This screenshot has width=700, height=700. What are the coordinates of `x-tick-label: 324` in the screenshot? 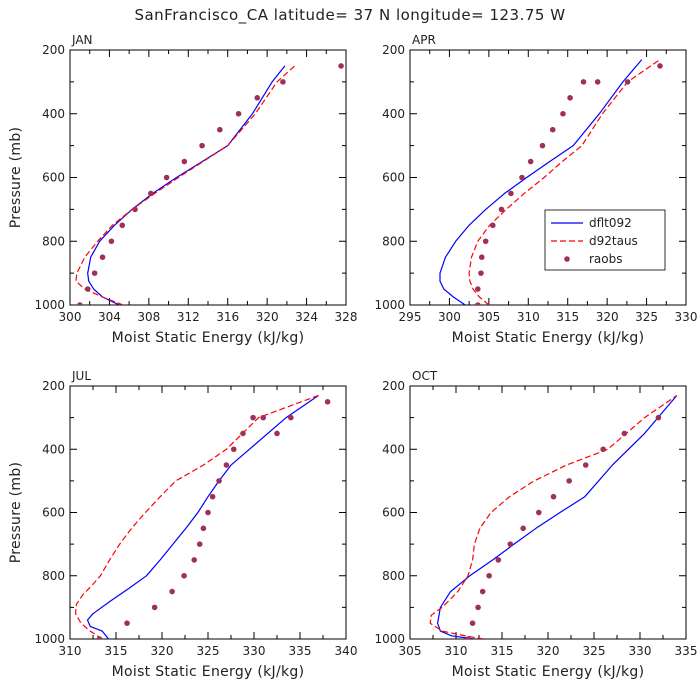 It's located at (306, 317).